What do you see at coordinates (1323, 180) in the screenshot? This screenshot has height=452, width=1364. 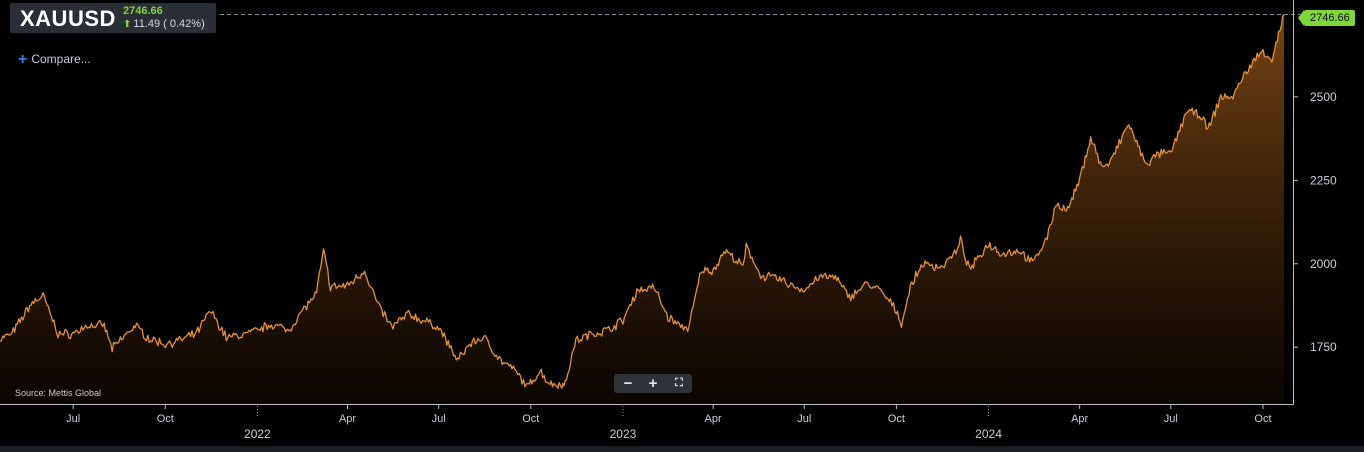 I see `y-tick-label: 2250` at bounding box center [1323, 180].